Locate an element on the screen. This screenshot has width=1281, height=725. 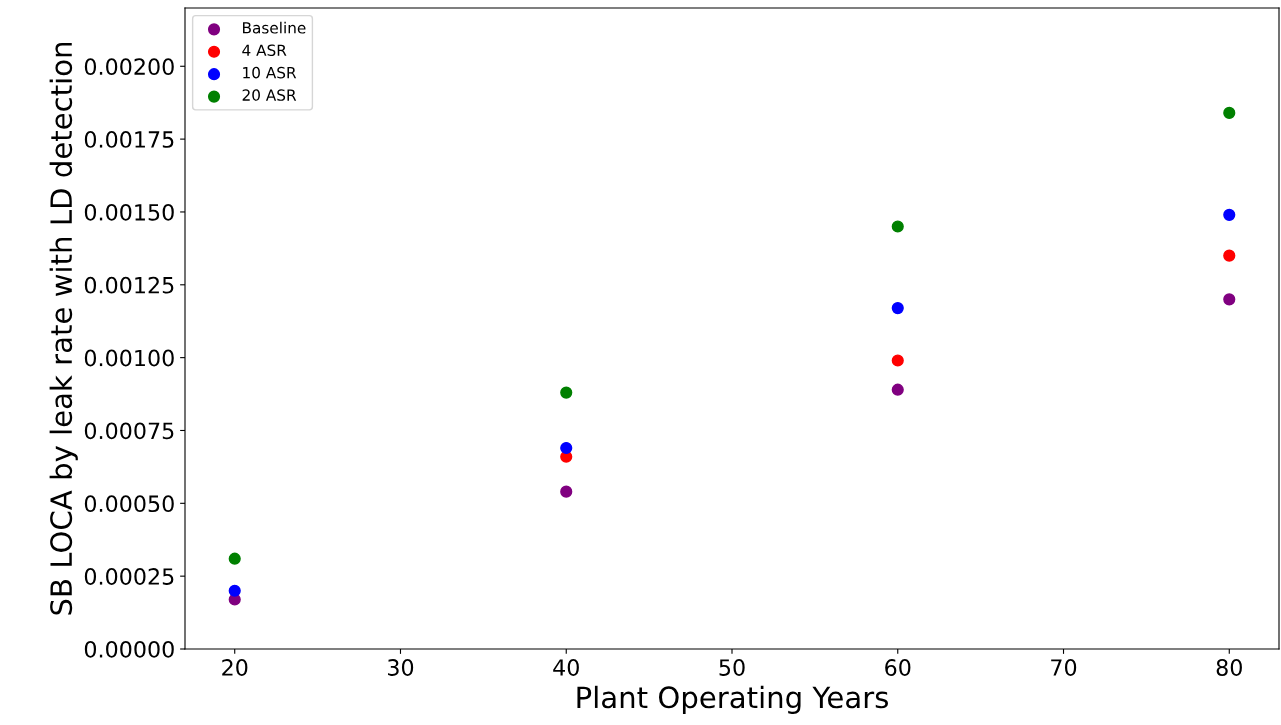
y-axis-title: SB LOCA by leak rate with LD detection is located at coordinates (63, 328).